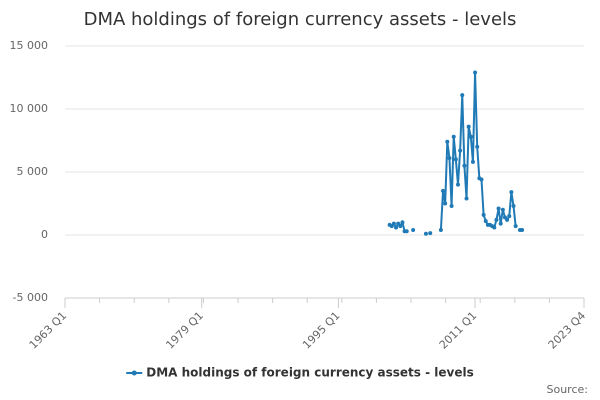  Describe the element at coordinates (458, 330) in the screenshot. I see `x-tick-label: 2011 Q1` at that location.